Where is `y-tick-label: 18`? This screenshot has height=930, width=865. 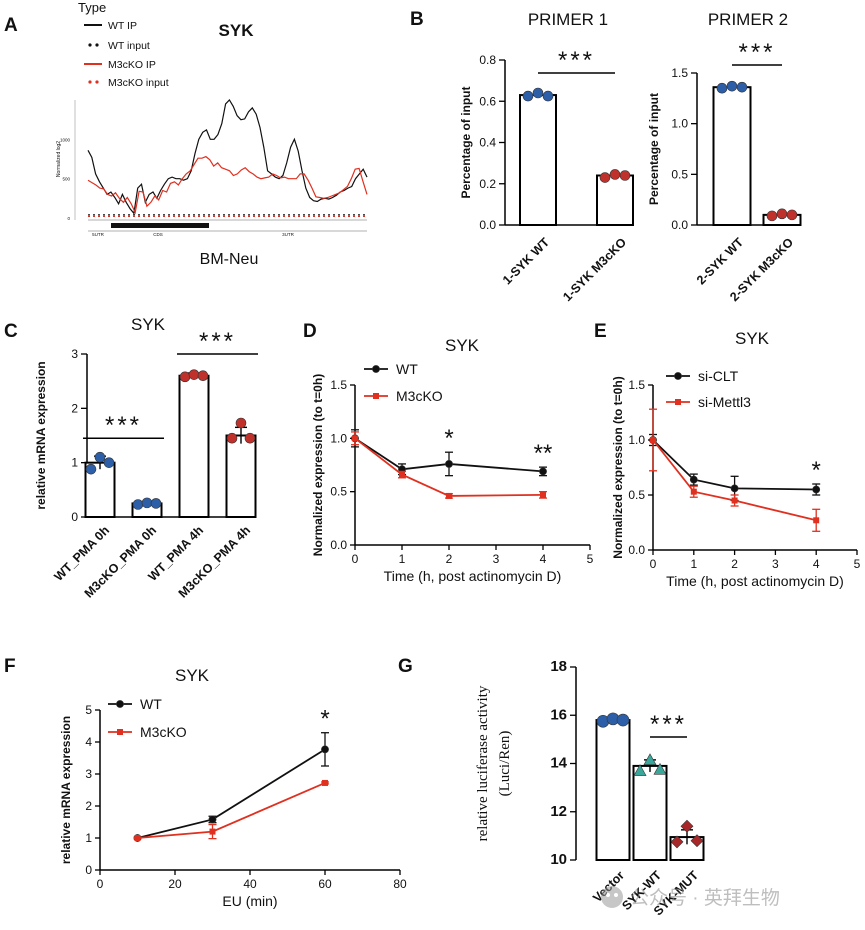
y-tick-label: 18 is located at coordinates (558, 666).